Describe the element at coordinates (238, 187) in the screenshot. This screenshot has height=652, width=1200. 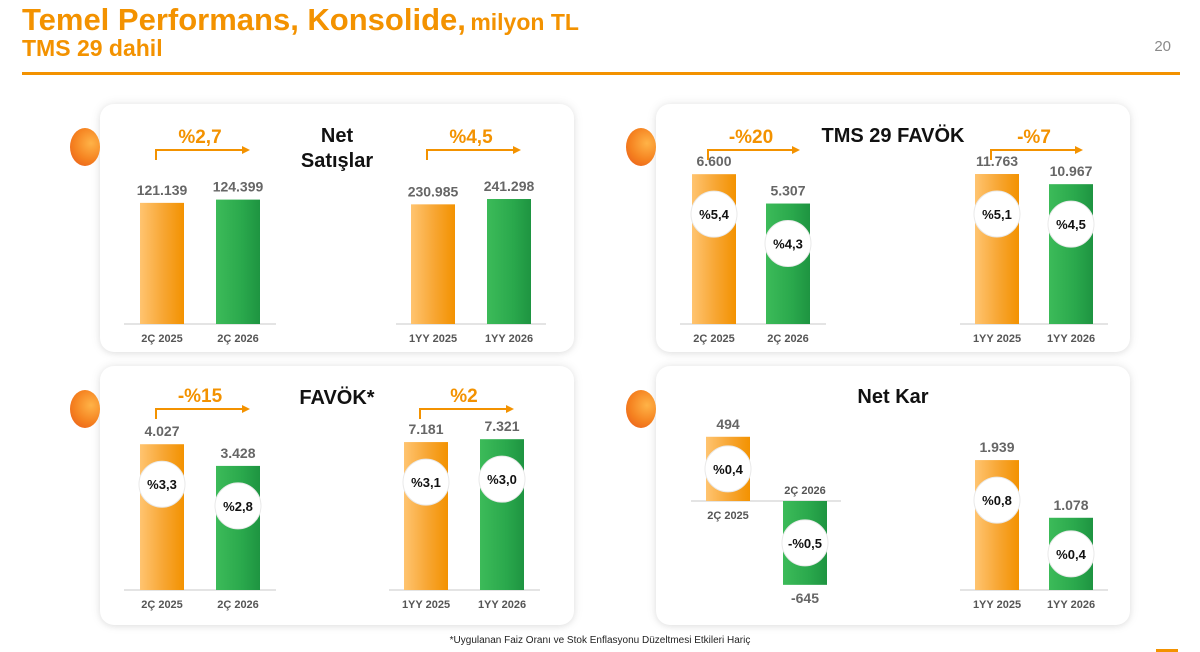
I see `value-label: 124.399` at that location.